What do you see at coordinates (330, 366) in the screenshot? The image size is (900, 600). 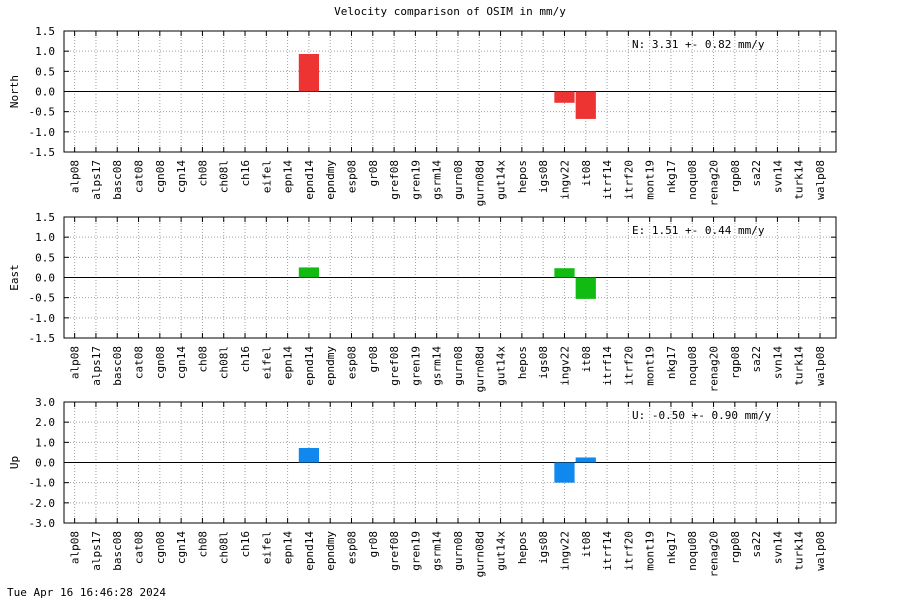 I see `east-category-label: epndmy` at bounding box center [330, 366].